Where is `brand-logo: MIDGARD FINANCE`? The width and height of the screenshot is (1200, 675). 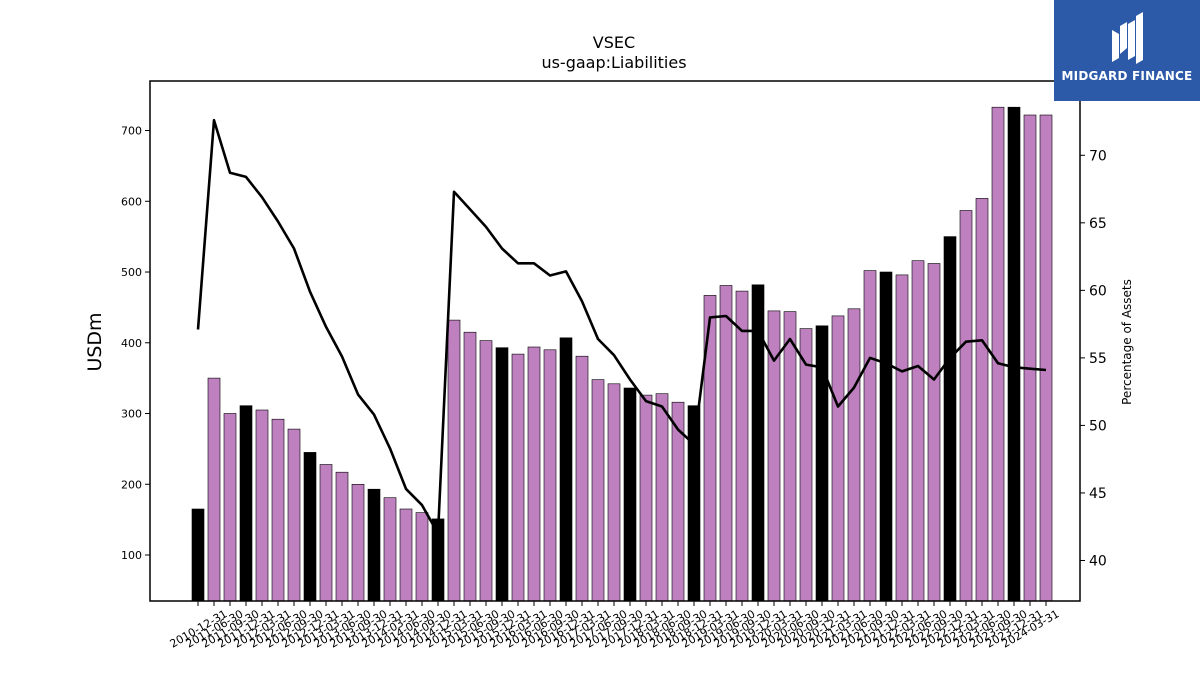 brand-logo: MIDGARD FINANCE is located at coordinates (1127, 50).